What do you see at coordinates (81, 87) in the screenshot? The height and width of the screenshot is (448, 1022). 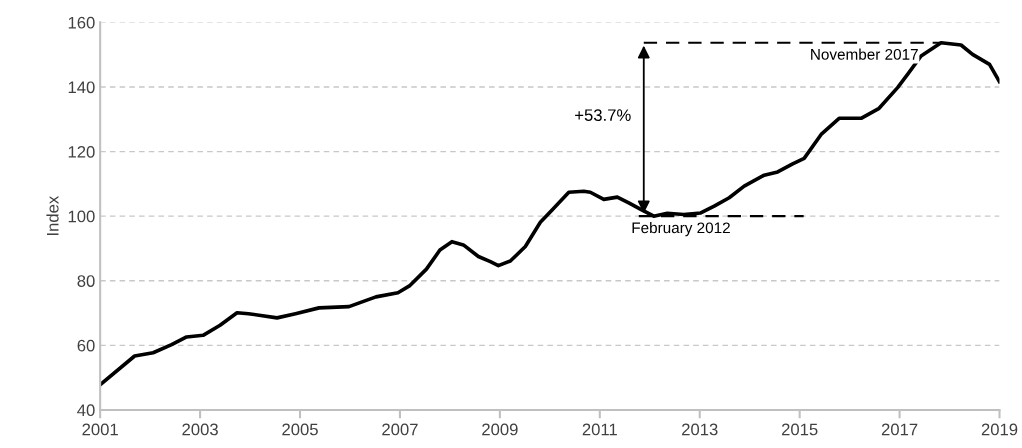 I see `y-tick-label: 140` at bounding box center [81, 87].